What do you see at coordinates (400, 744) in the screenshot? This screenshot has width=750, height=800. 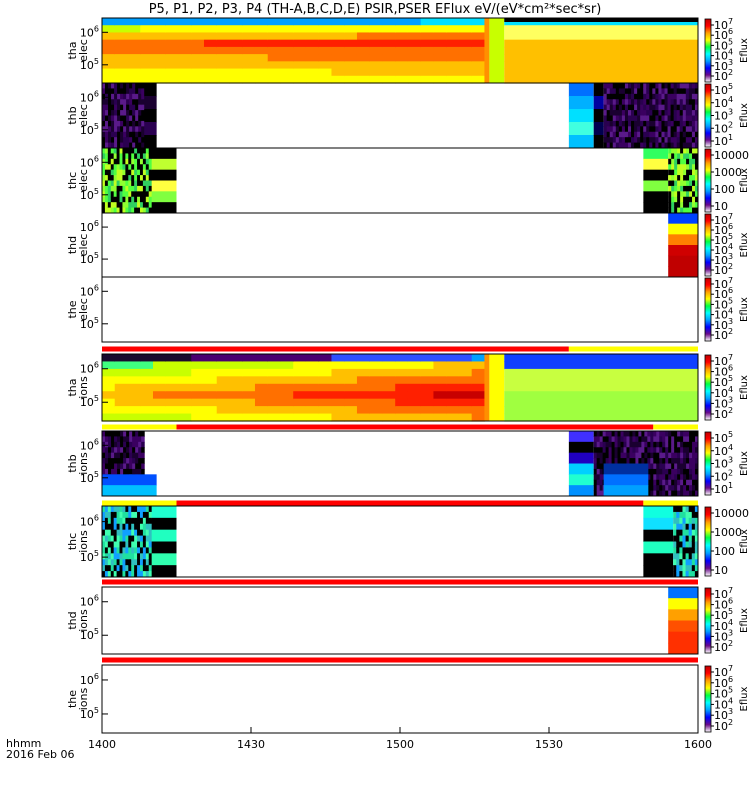 I see `x-tick-label: 1500` at bounding box center [400, 744].